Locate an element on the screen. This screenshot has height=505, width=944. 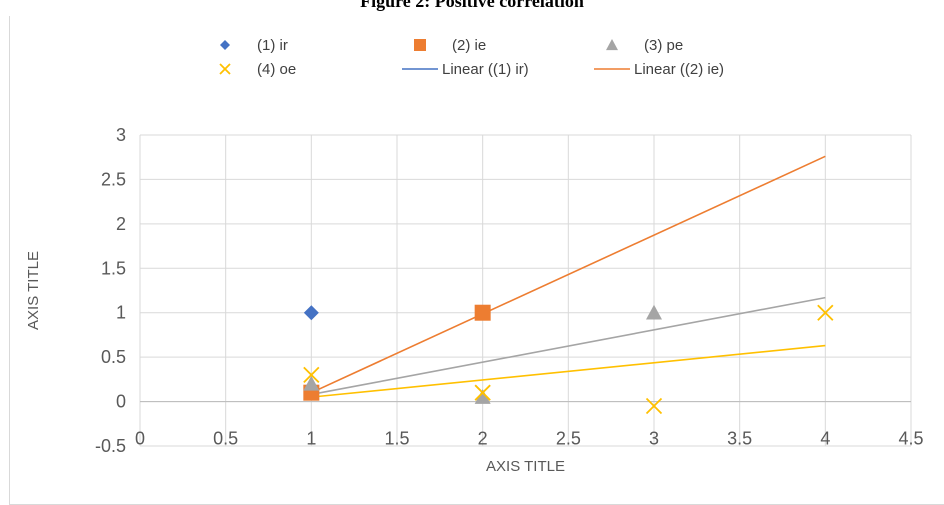
x-tick-label: 3 is located at coordinates (654, 439).